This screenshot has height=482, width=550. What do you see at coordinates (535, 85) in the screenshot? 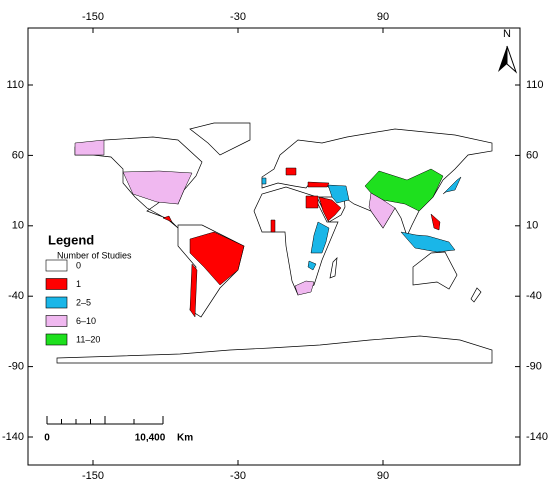
I see `y-tick-label-right: 110` at bounding box center [535, 85].